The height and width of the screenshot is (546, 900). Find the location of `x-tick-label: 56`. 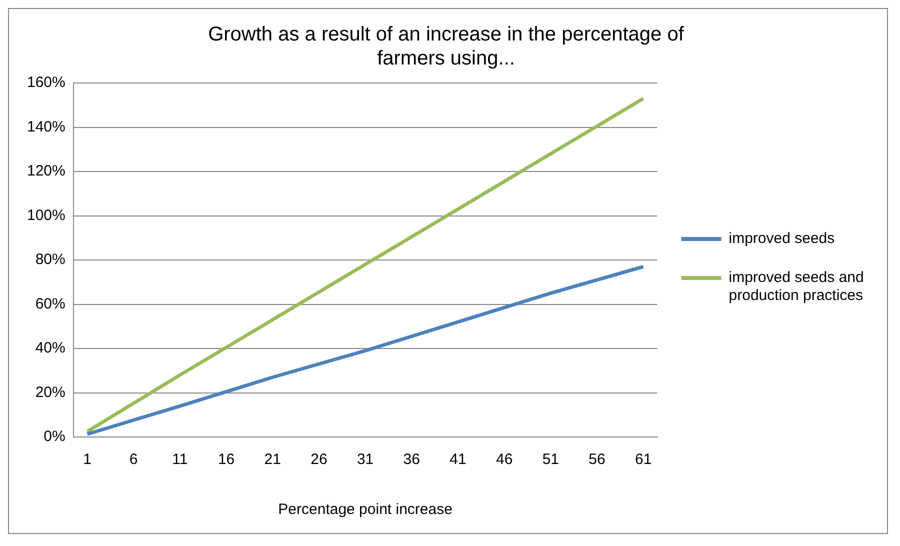

x-tick-label: 56 is located at coordinates (597, 459).